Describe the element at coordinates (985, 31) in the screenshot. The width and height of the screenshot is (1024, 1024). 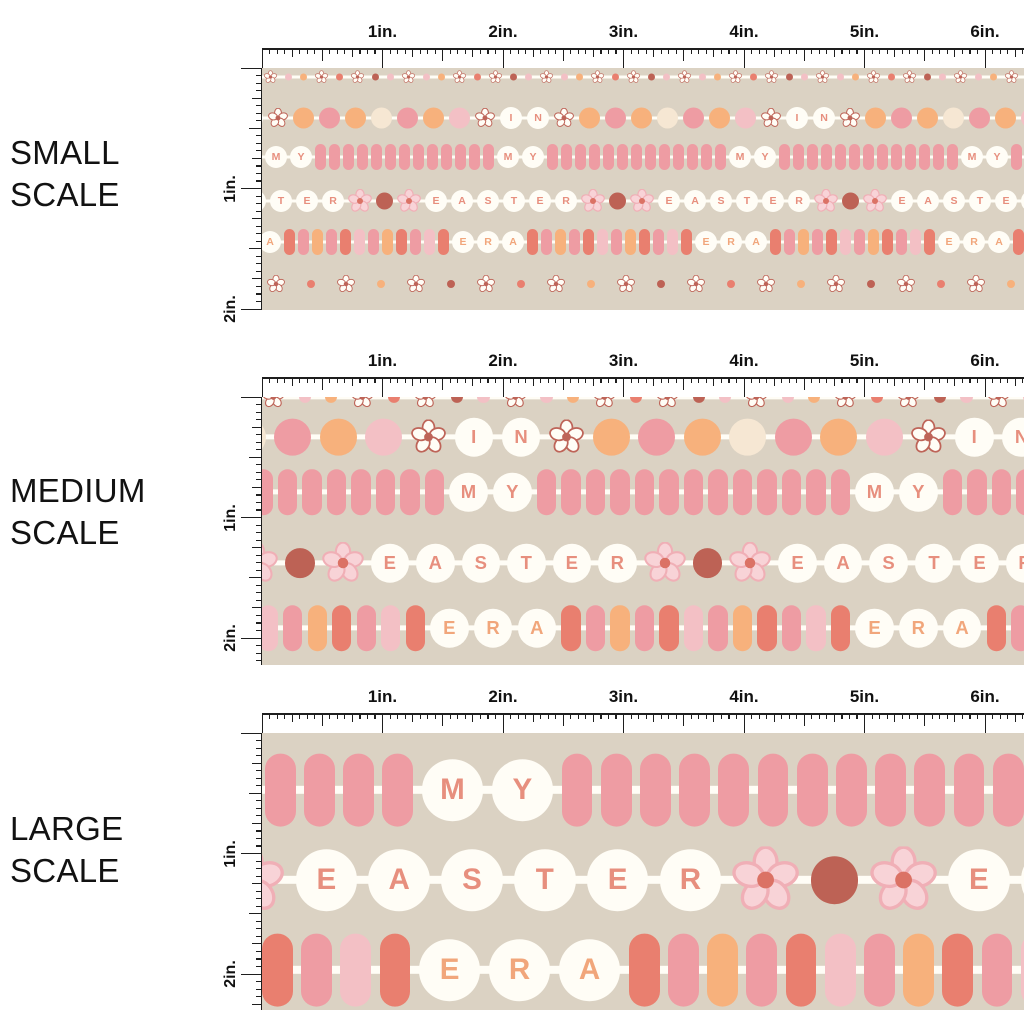
I see `ruler-label: 6in.` at that location.